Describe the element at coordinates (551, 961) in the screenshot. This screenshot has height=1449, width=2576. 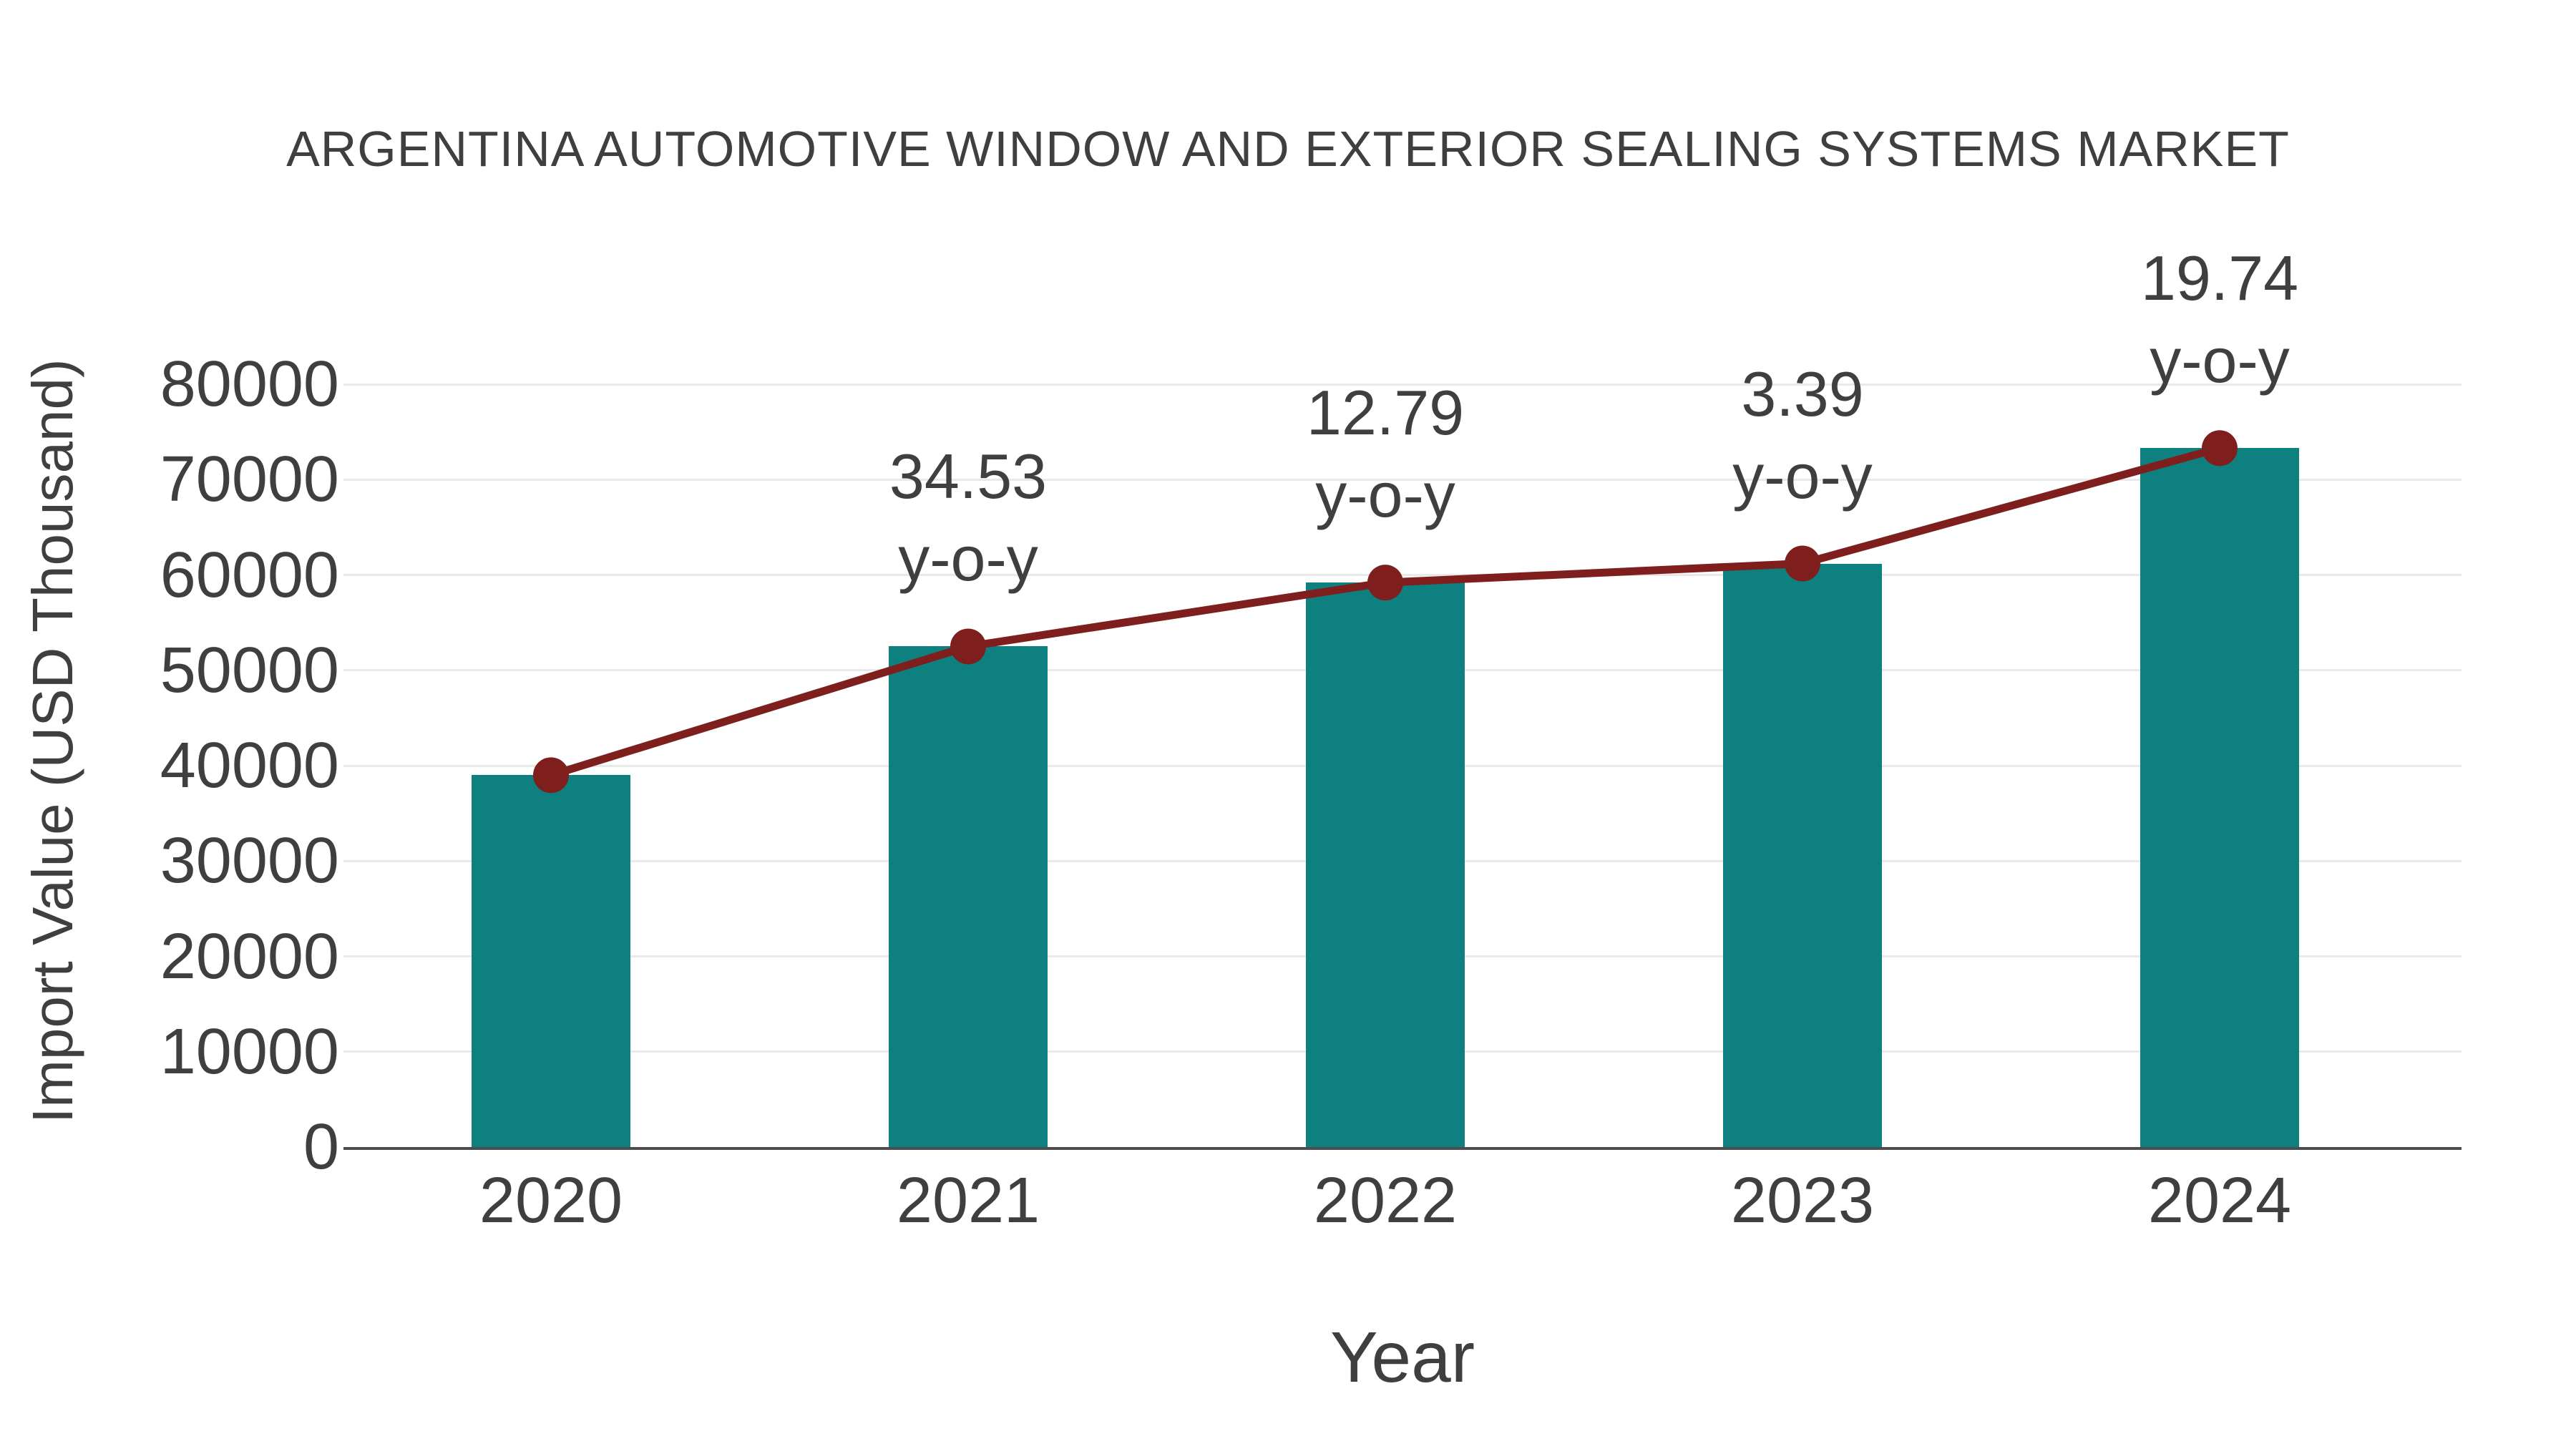
I see `bar-2020` at that location.